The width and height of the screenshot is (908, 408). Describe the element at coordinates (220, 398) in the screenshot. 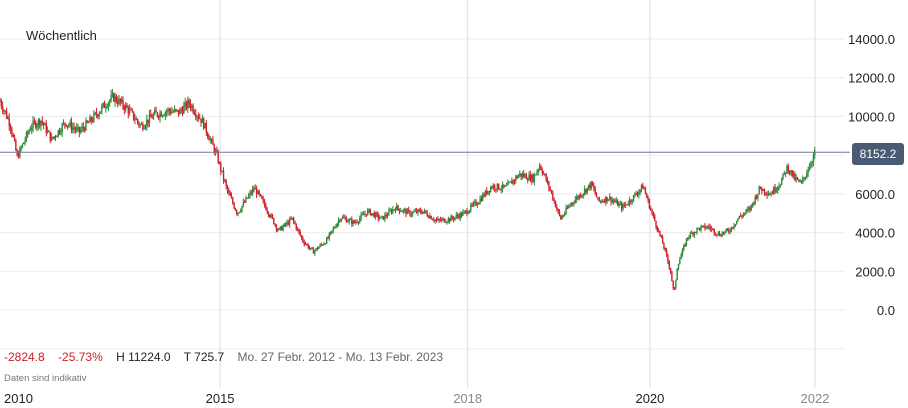

I see `x-tick-label: 2015` at that location.